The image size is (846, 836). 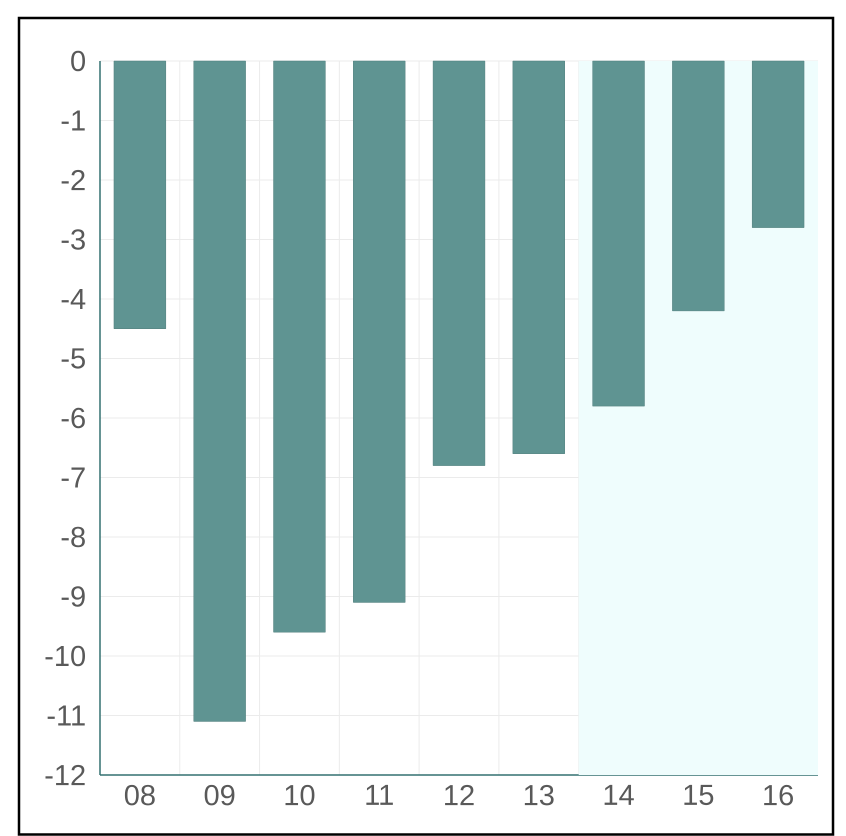 What do you see at coordinates (73, 537) in the screenshot?
I see `y-tick-label: -8` at bounding box center [73, 537].